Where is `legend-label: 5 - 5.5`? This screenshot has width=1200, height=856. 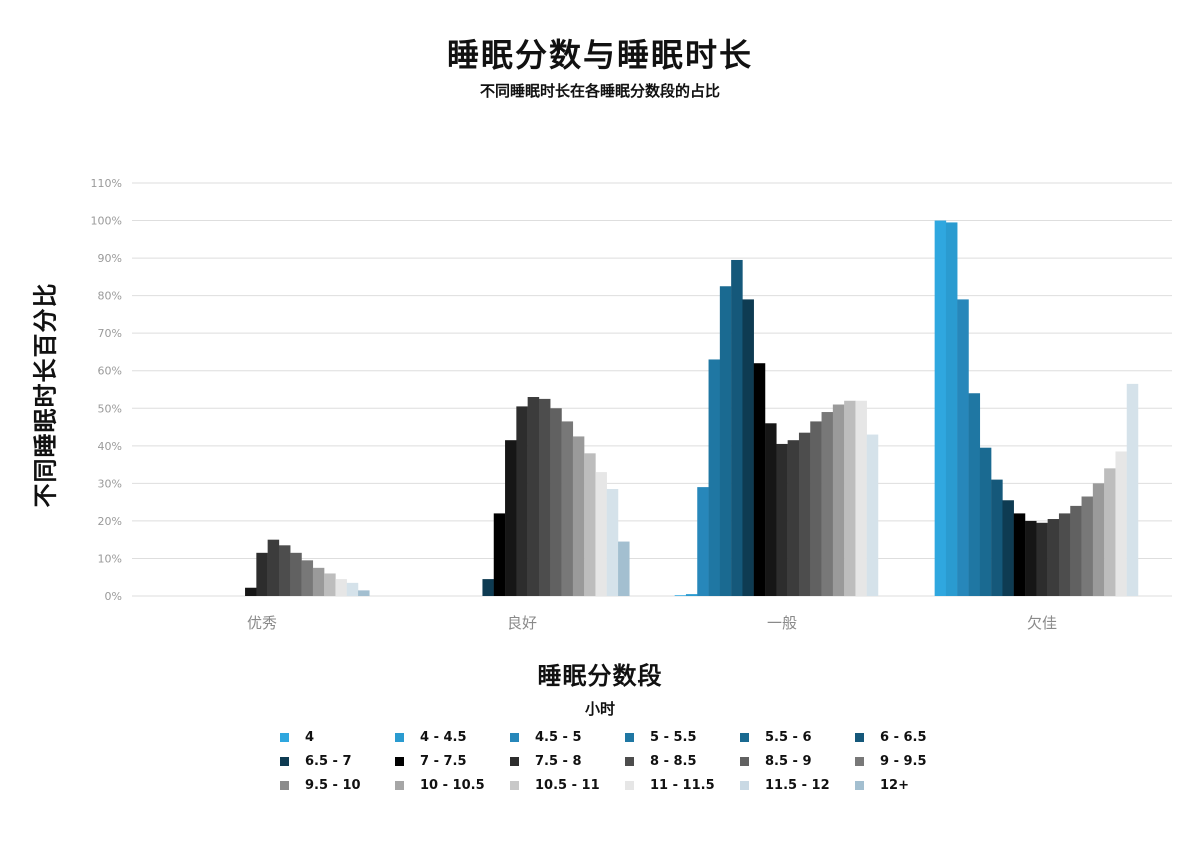
legend-label: 5 - 5.5 is located at coordinates (673, 737).